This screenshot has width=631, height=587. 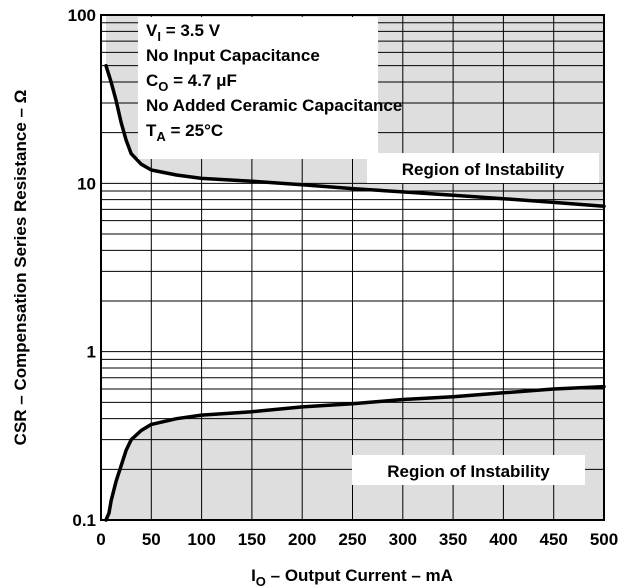 I want to click on annotation-line: No Input Capacitance, so click(x=233, y=55).